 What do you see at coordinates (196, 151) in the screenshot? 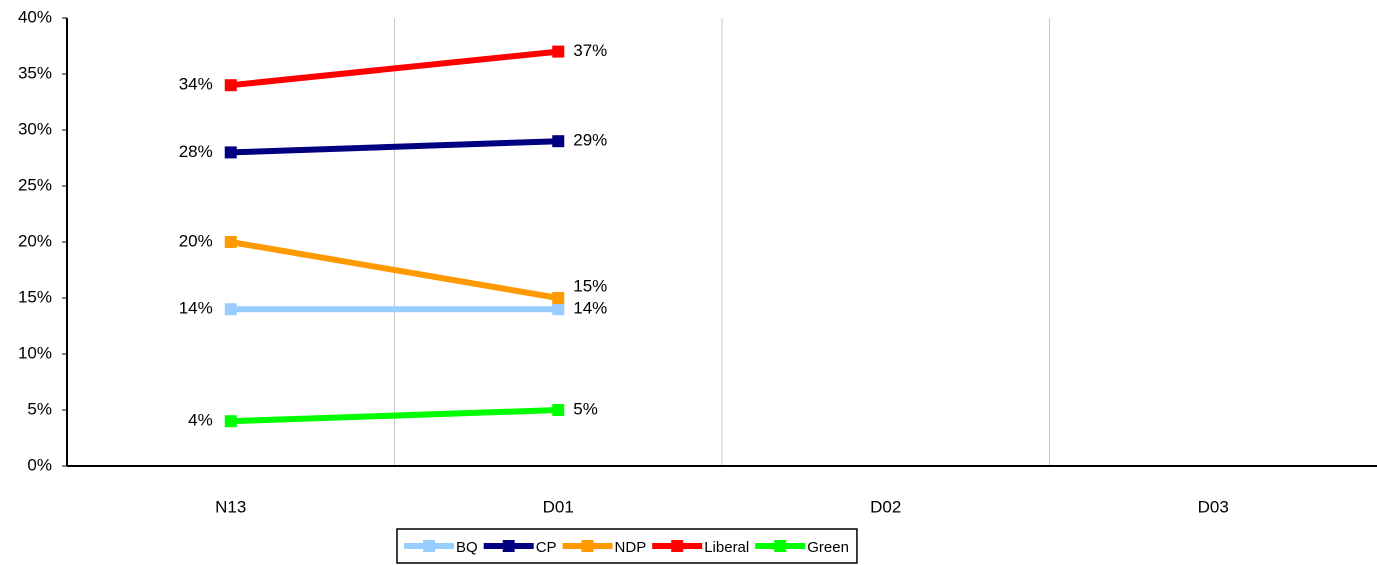
I see `data-label: 28%` at bounding box center [196, 151].